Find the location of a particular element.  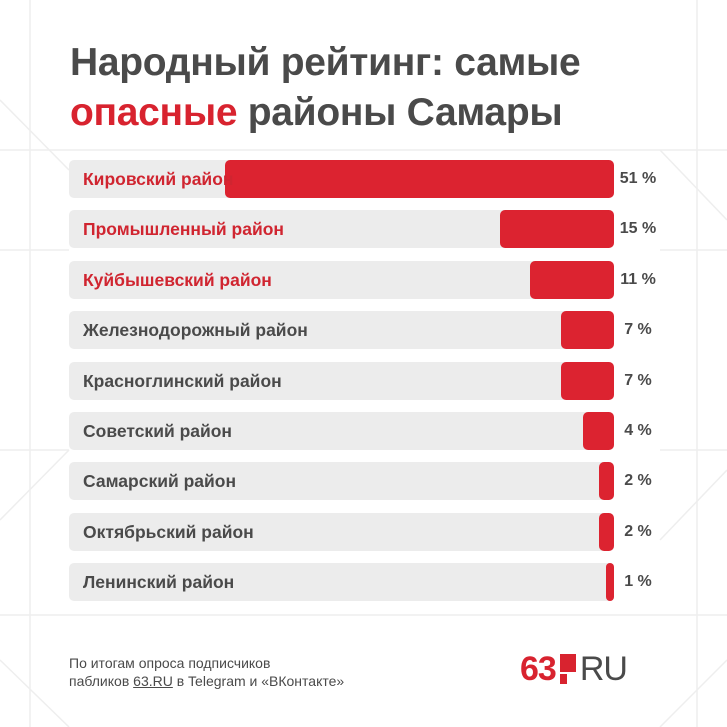

value-label: 4 % is located at coordinates (638, 430).